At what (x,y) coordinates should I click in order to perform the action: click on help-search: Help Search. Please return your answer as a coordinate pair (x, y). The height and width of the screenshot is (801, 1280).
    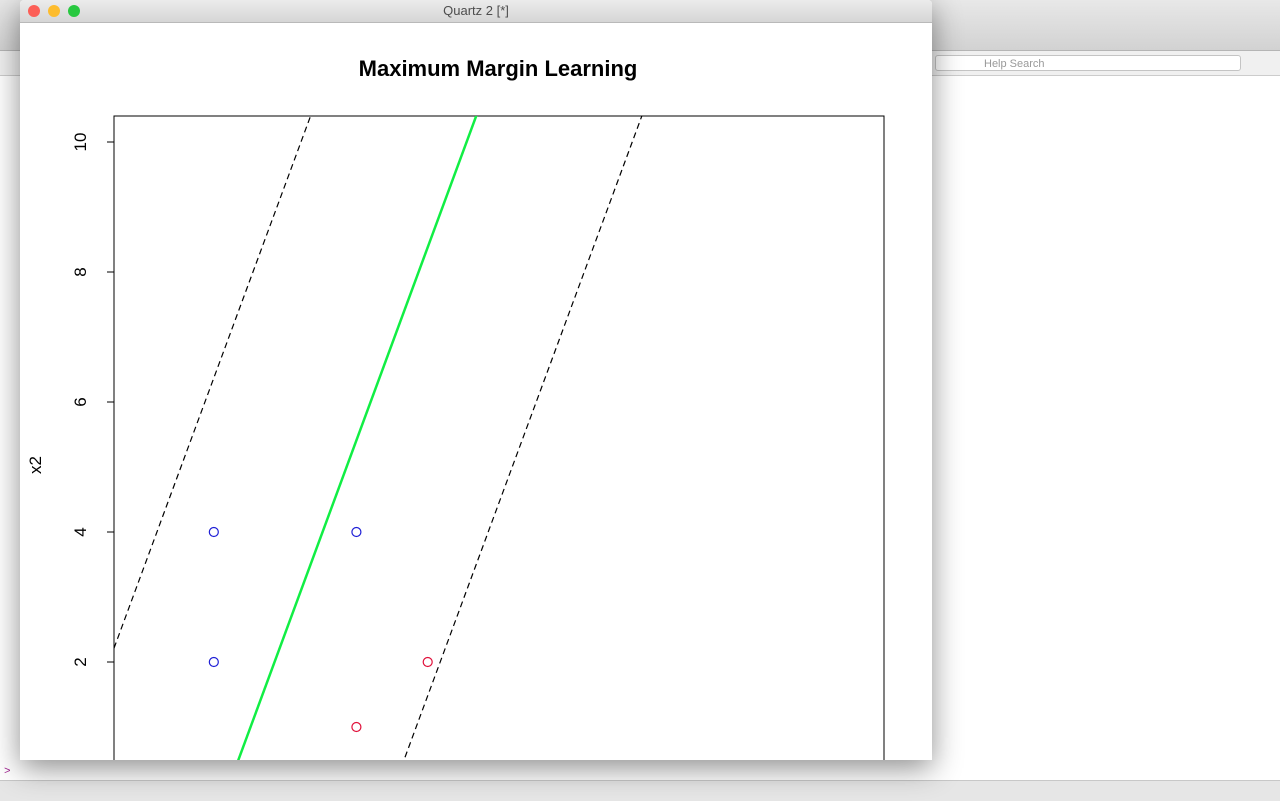
    Looking at the image, I should click on (1088, 63).